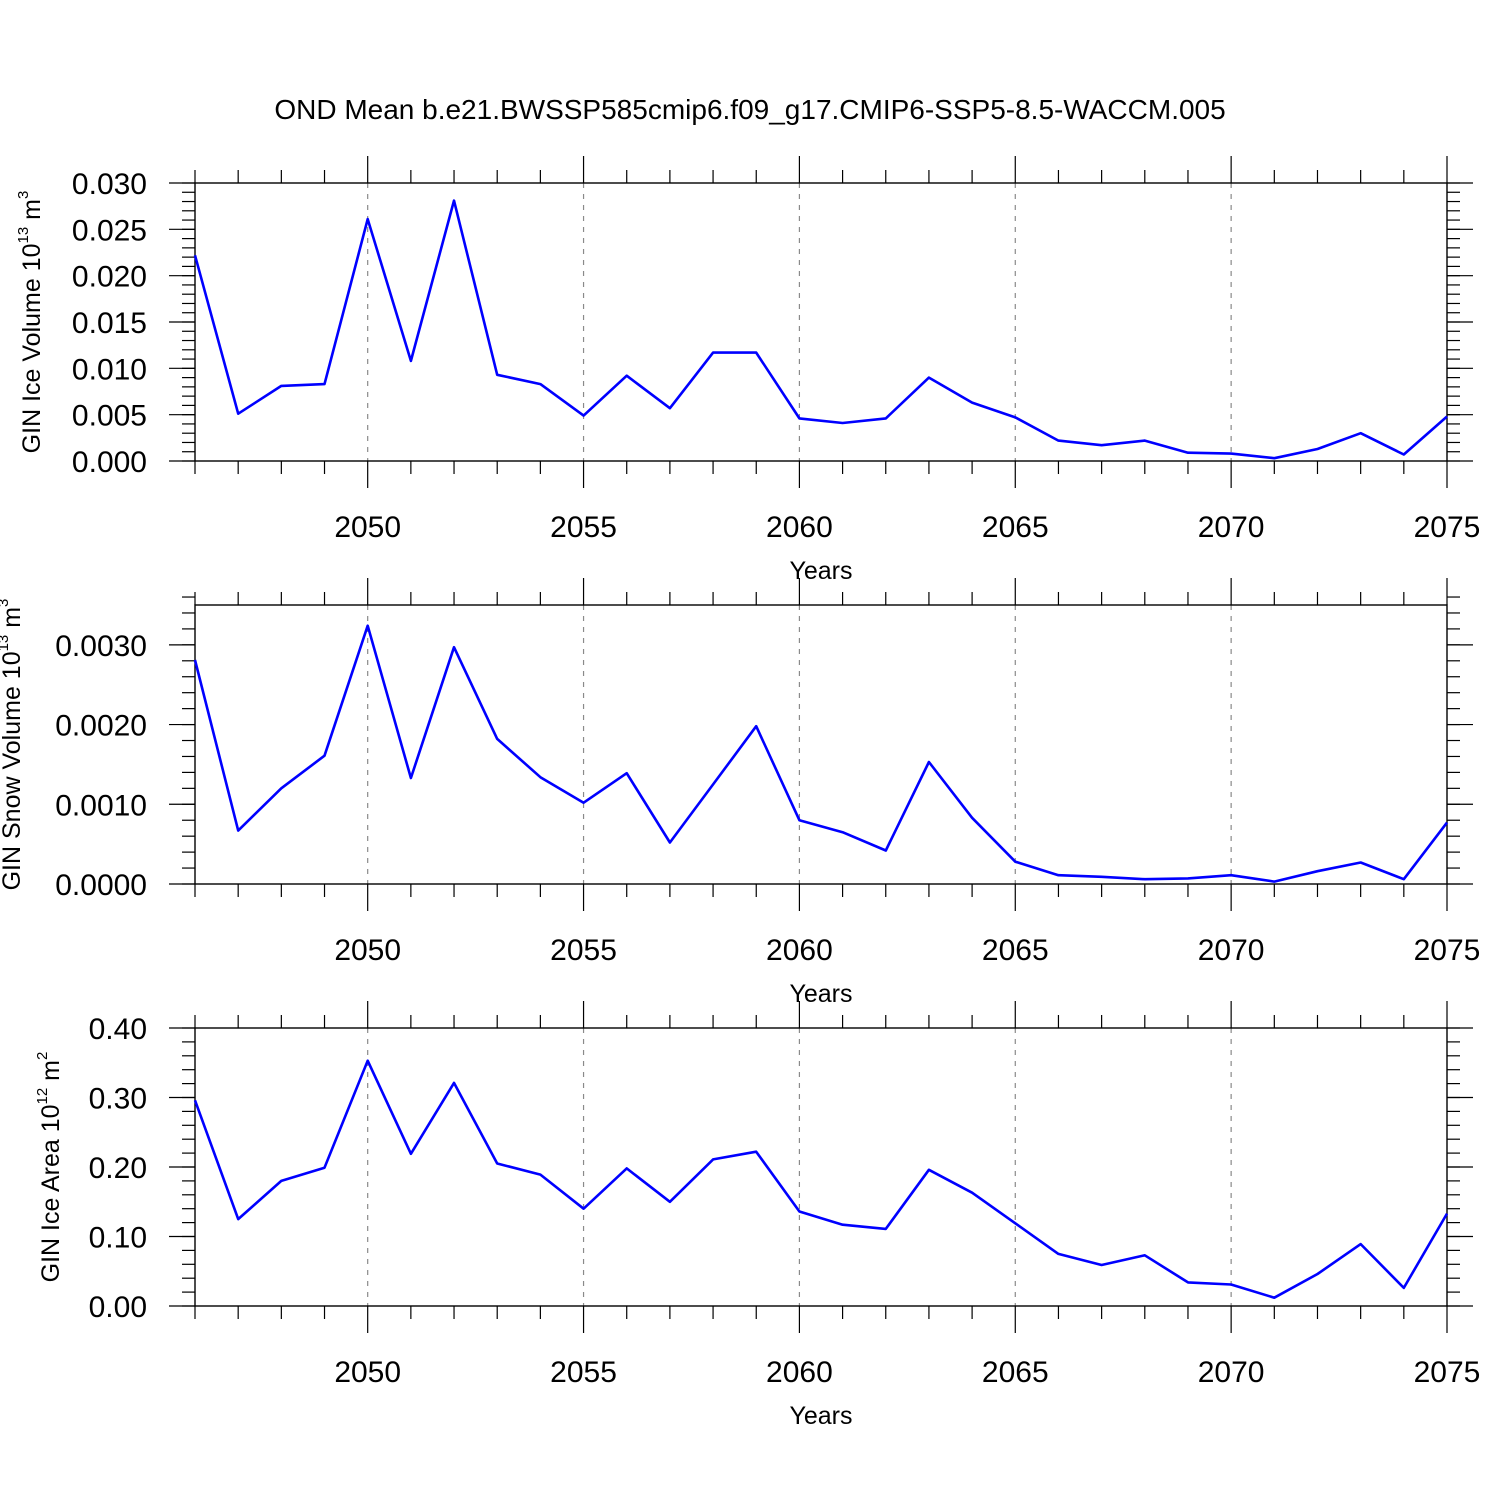 Image resolution: width=1500 pixels, height=1500 pixels. Describe the element at coordinates (820, 1416) in the screenshot. I see `x-axis-label: Years` at that location.